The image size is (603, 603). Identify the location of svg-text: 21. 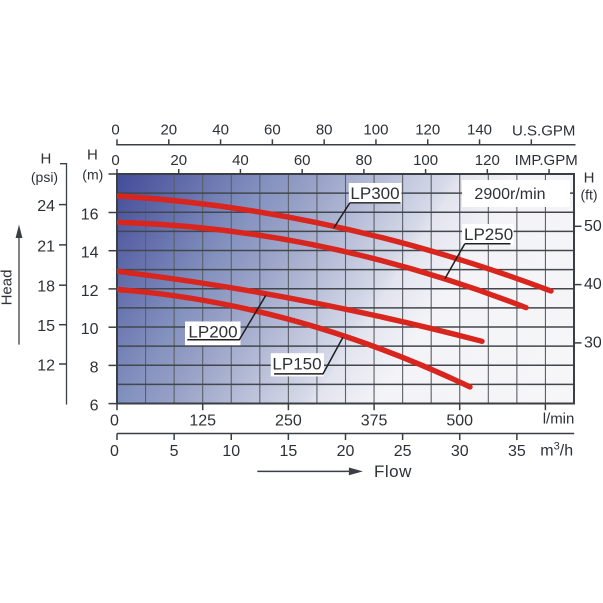
(46, 246).